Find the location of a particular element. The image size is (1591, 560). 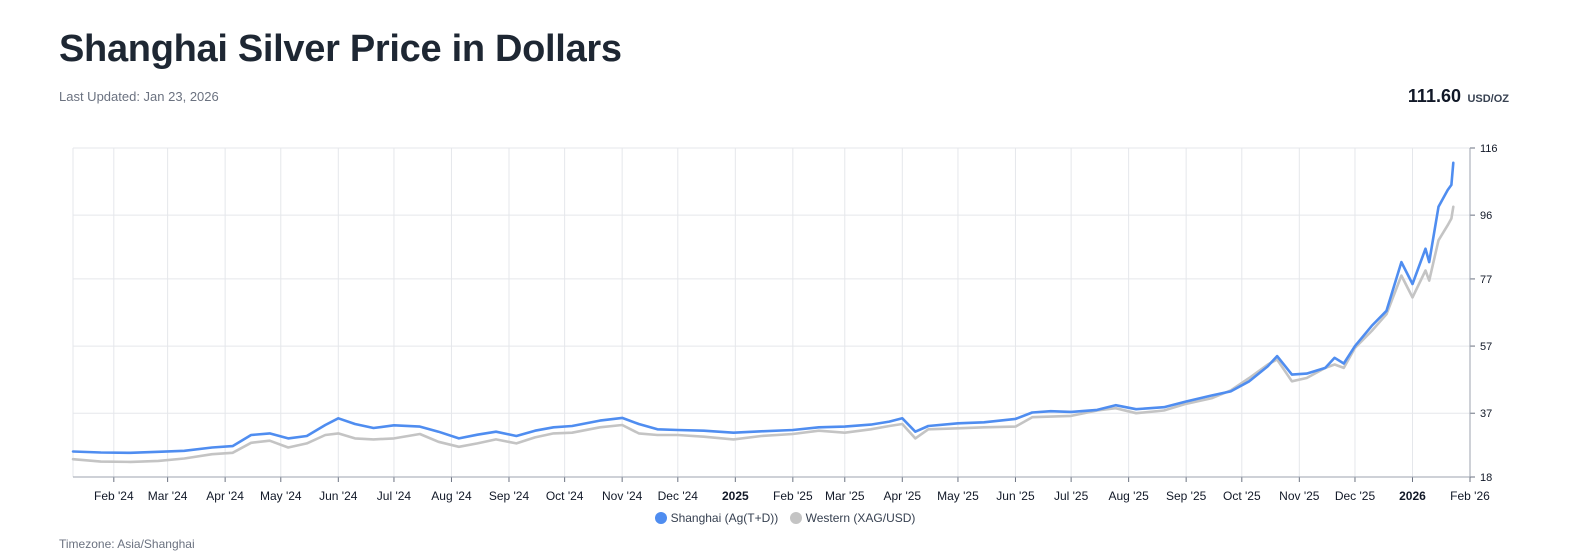

x-tick-label: Jun '25 is located at coordinates (1015, 496).